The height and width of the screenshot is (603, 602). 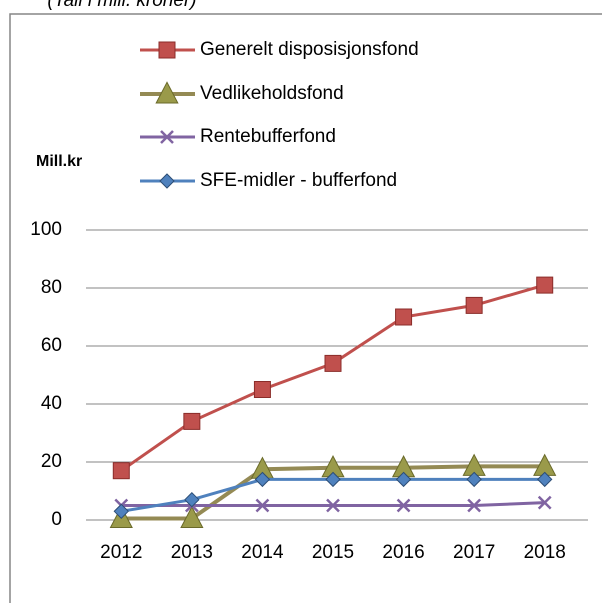 I want to click on legend-label: Vedlikeholdsfond, so click(x=272, y=93).